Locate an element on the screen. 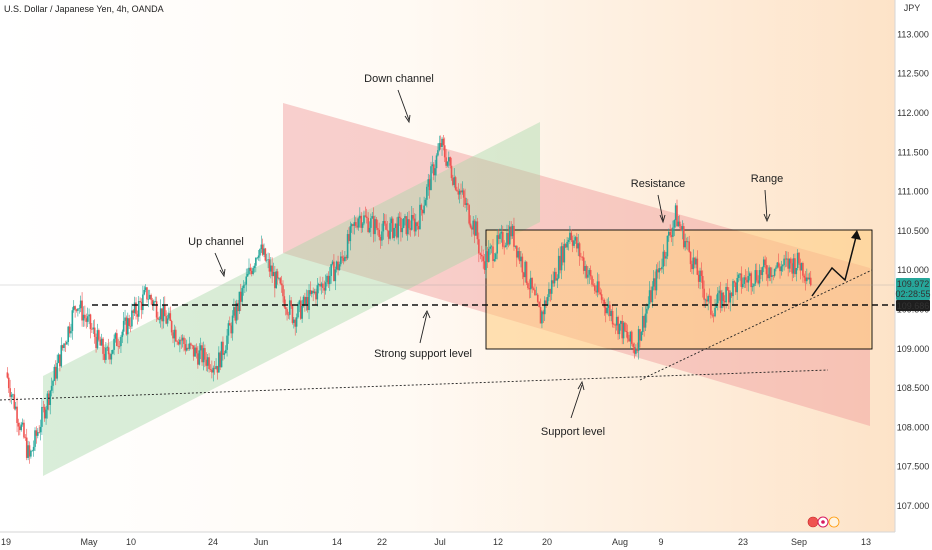 The height and width of the screenshot is (550, 932). price-tick-label: 107.500 is located at coordinates (913, 467).